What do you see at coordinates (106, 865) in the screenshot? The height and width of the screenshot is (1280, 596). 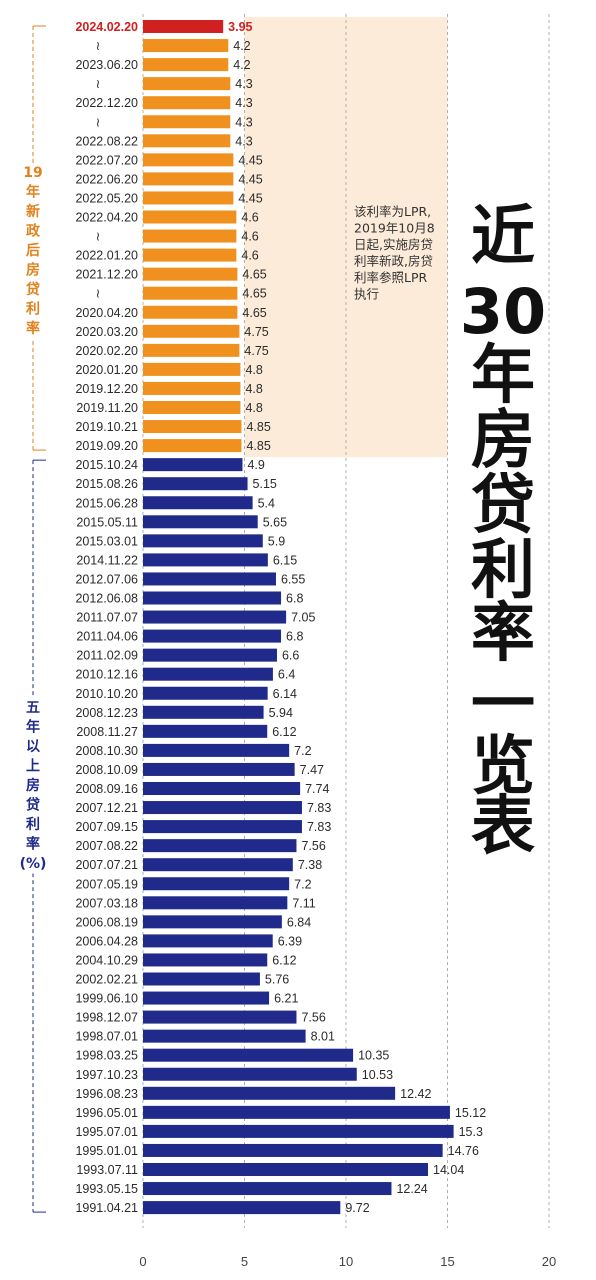 I see `category-label-44: 2007.07.21` at bounding box center [106, 865].